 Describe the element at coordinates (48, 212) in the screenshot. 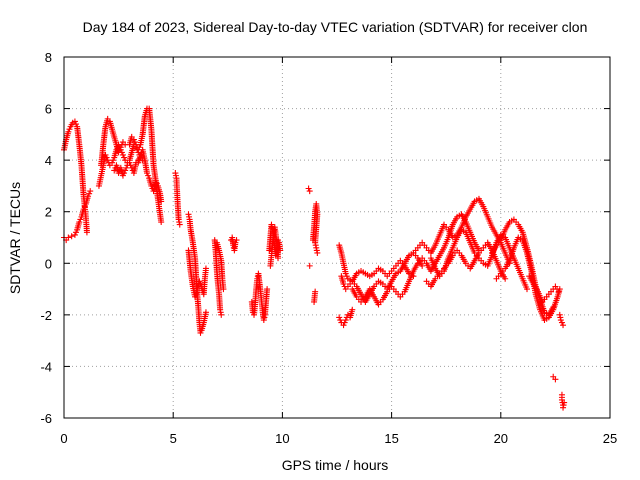

I see `y-tick-label: 2` at that location.